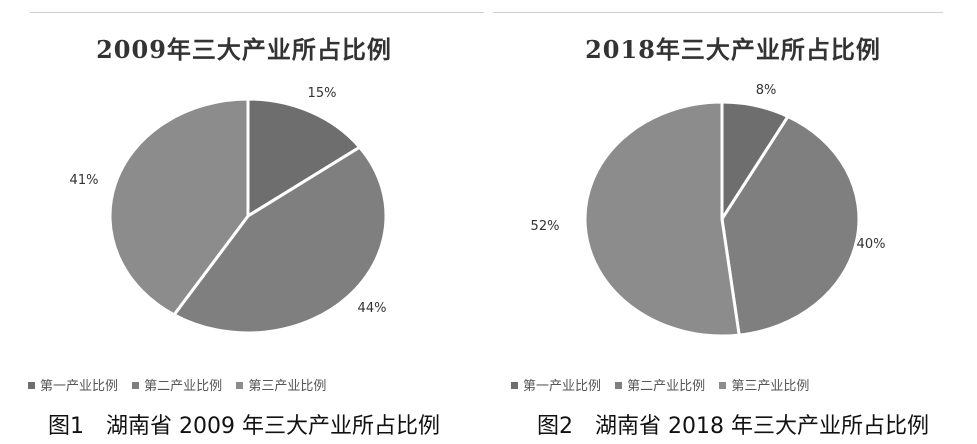  I want to click on slice-percent-label: 52%, so click(545, 226).